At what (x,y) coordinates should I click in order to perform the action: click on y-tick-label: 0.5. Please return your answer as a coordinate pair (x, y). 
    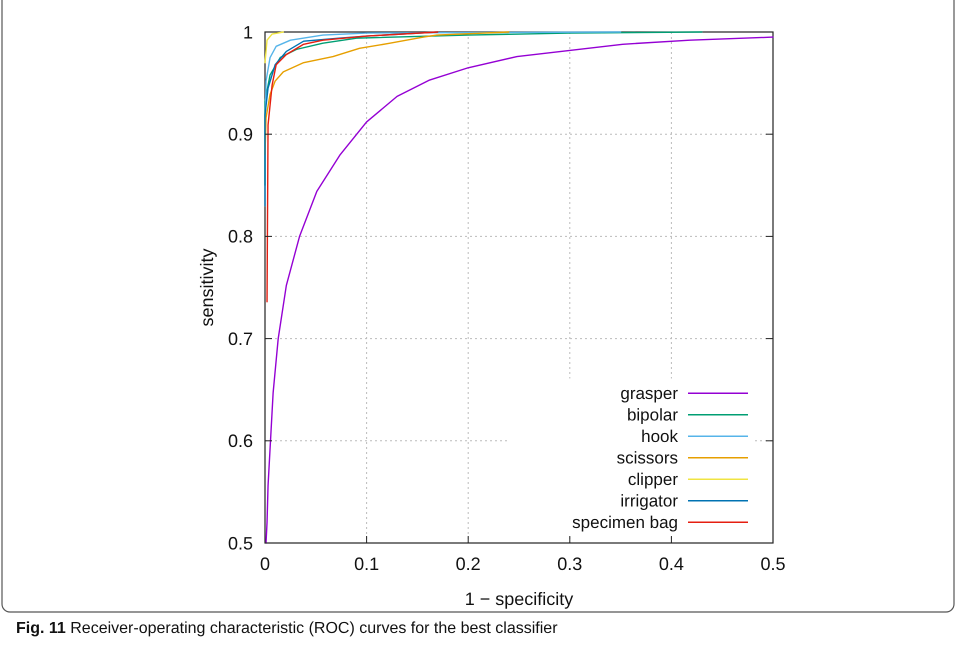
    Looking at the image, I should click on (240, 543).